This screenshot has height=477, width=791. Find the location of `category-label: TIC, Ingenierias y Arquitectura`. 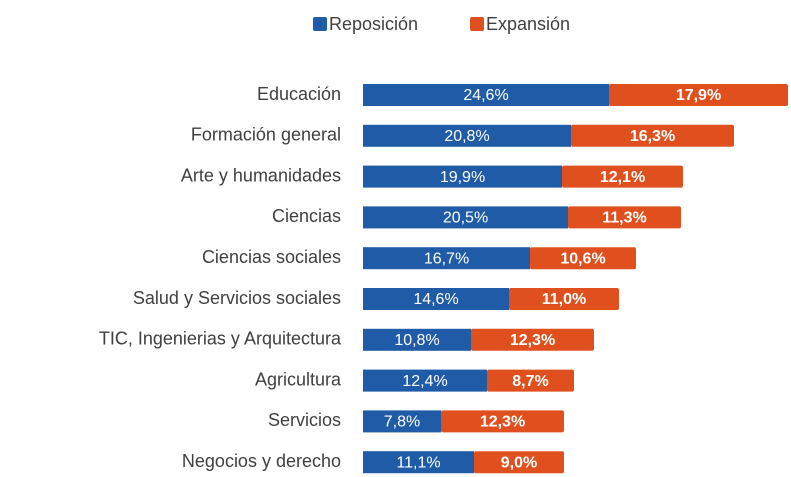

category-label: TIC, Ingenierias y Arquitectura is located at coordinates (220, 339).